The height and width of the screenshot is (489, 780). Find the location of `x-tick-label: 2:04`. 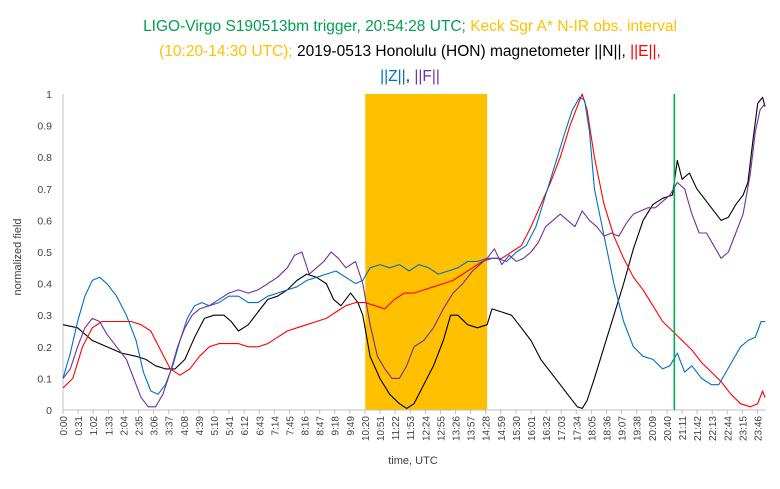

x-tick-label: 2:04 is located at coordinates (124, 426).